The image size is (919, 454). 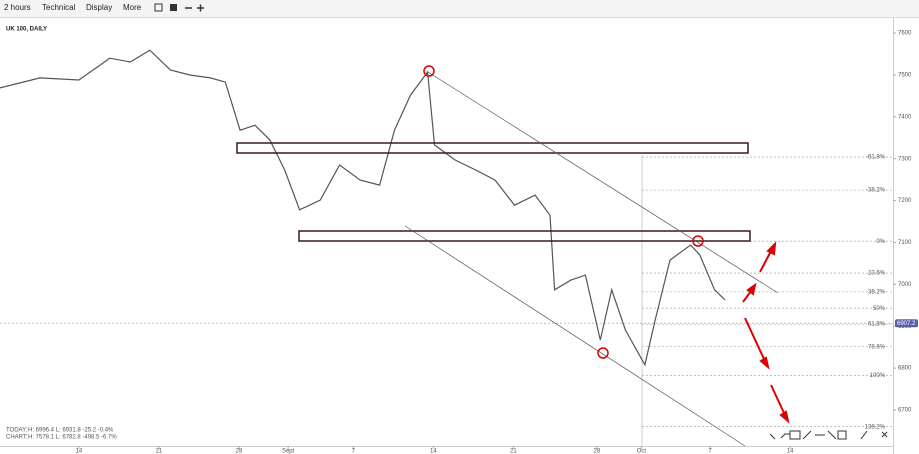 I want to click on more-menu: More, so click(x=132, y=7).